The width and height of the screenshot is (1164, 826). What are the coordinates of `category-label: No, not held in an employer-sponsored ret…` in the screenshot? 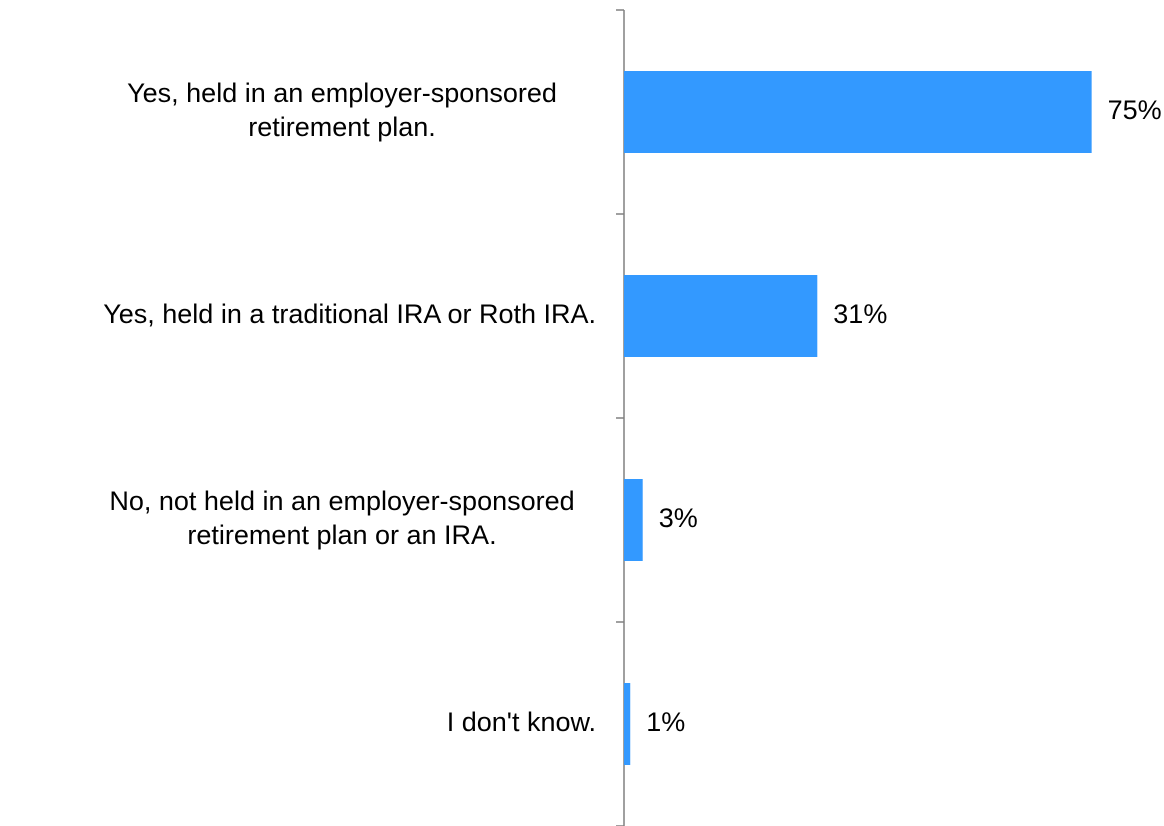 It's located at (341, 518).